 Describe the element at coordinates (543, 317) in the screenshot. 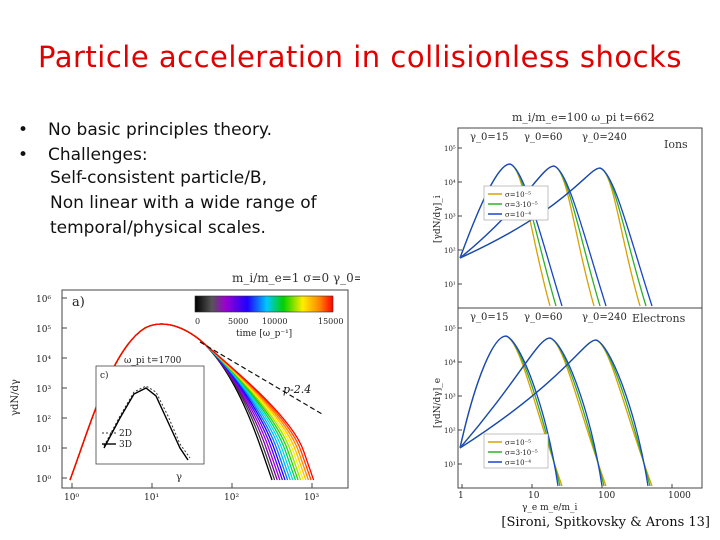

I see `electrons-gamma-2: γ_0=60` at that location.